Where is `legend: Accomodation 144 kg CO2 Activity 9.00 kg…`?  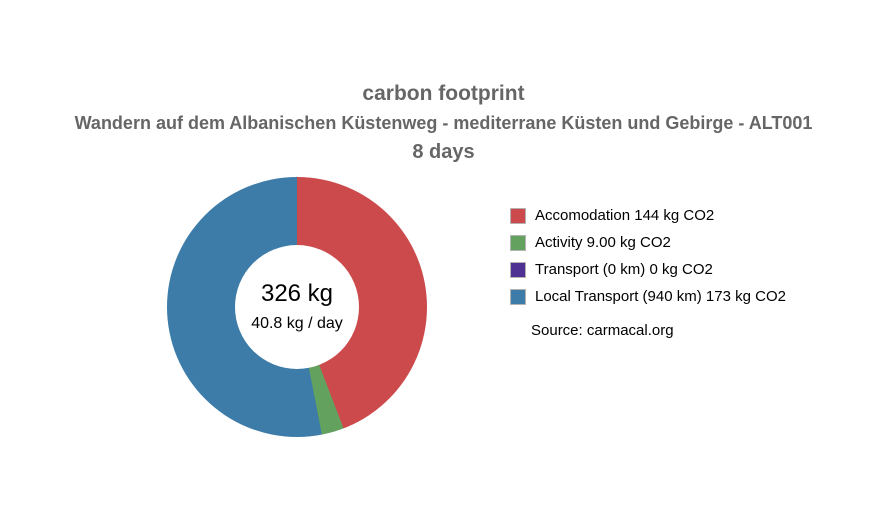 legend: Accomodation 144 kg CO2 Activity 9.00 kg… is located at coordinates (648, 256).